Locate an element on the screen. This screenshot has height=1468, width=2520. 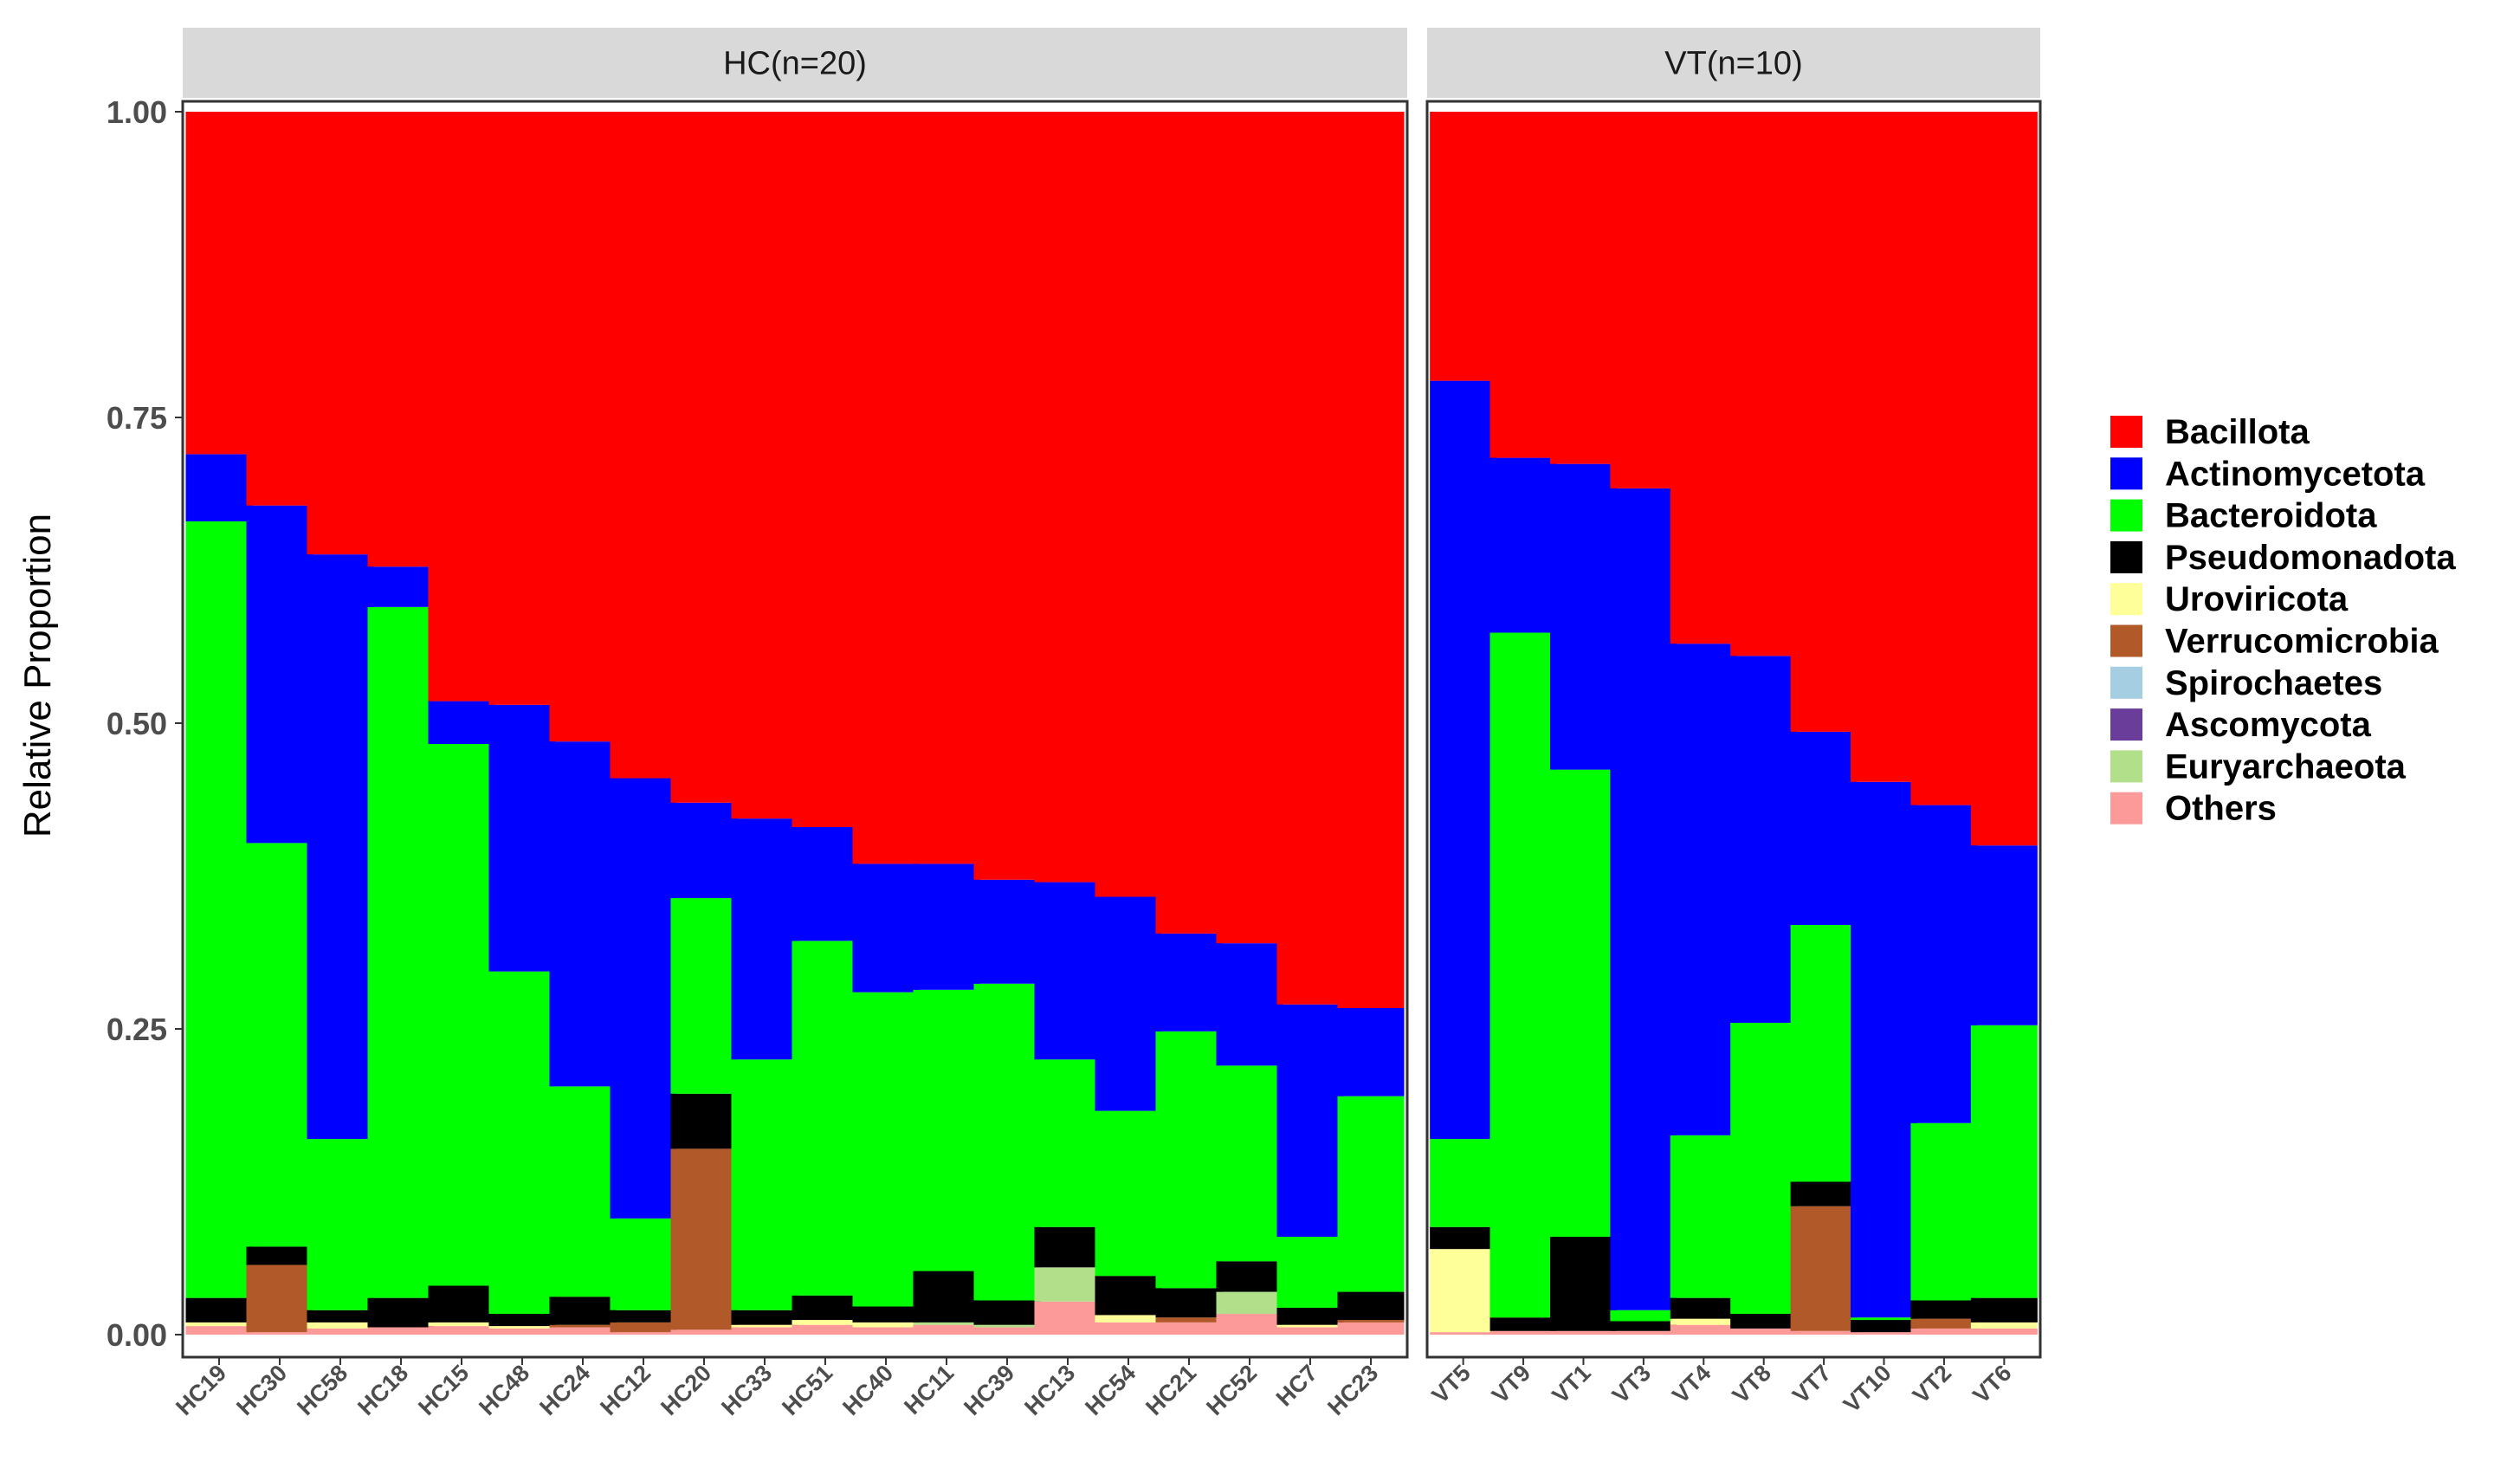
bar-HC54 is located at coordinates (1128, 724).